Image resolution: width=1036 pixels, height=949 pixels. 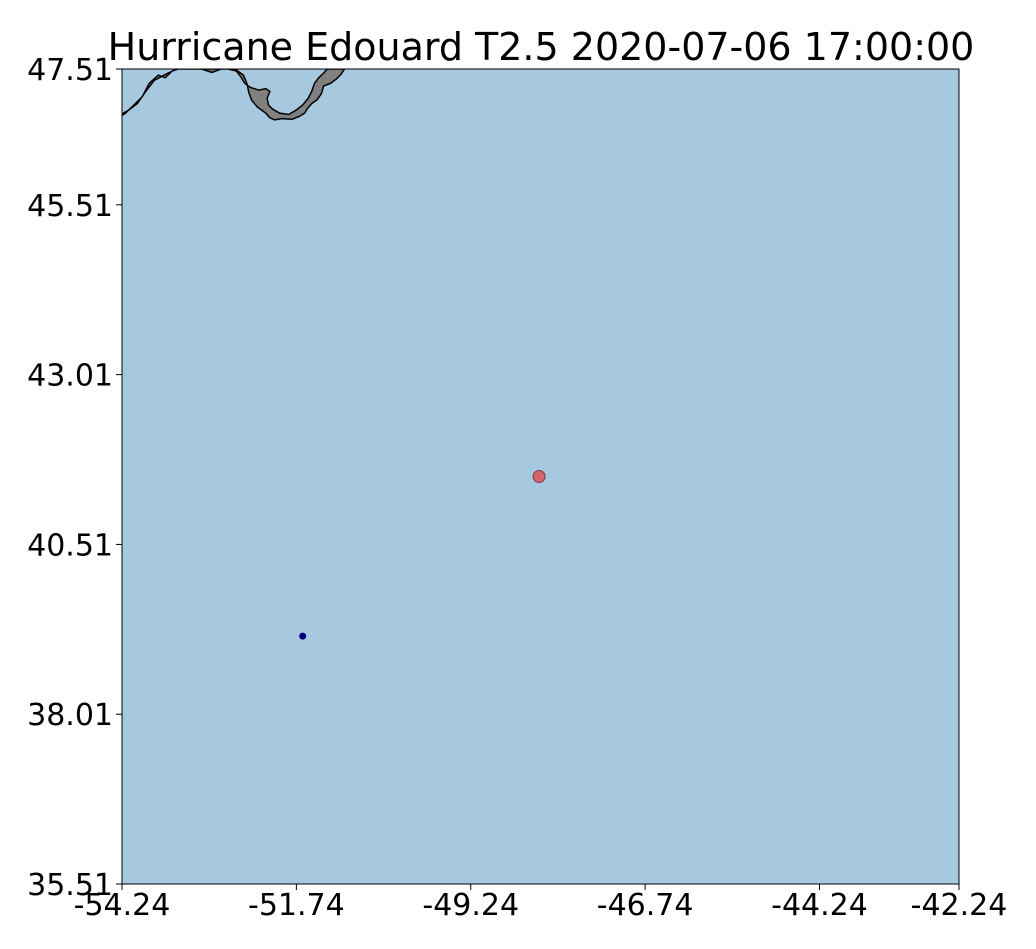 I want to click on y-tick-label: 43.01, so click(x=70, y=376).